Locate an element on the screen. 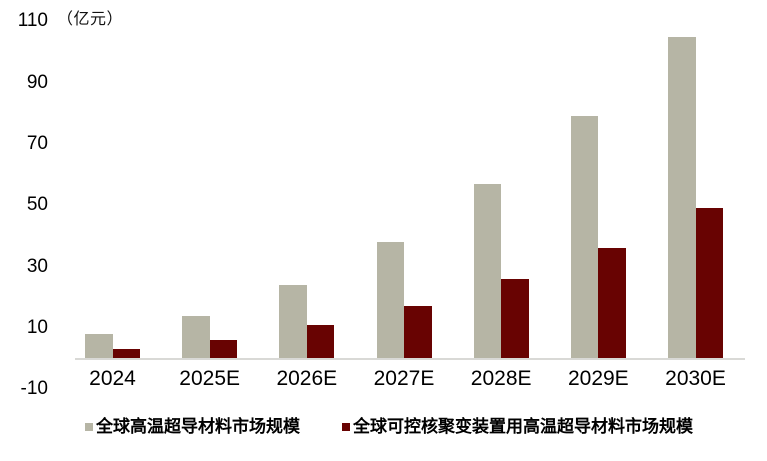  bar-2030E-series1 is located at coordinates (682, 197).